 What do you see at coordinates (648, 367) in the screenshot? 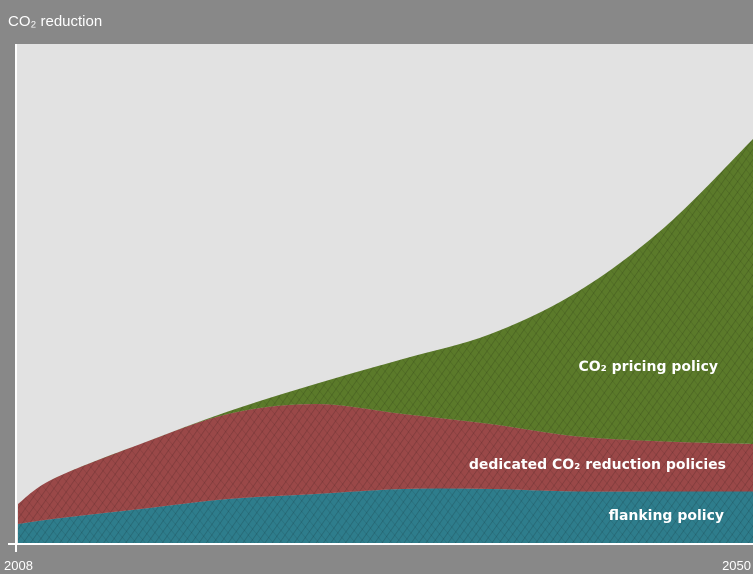
I see `label-co2-pricing: CO₂ pricing policy` at bounding box center [648, 367].